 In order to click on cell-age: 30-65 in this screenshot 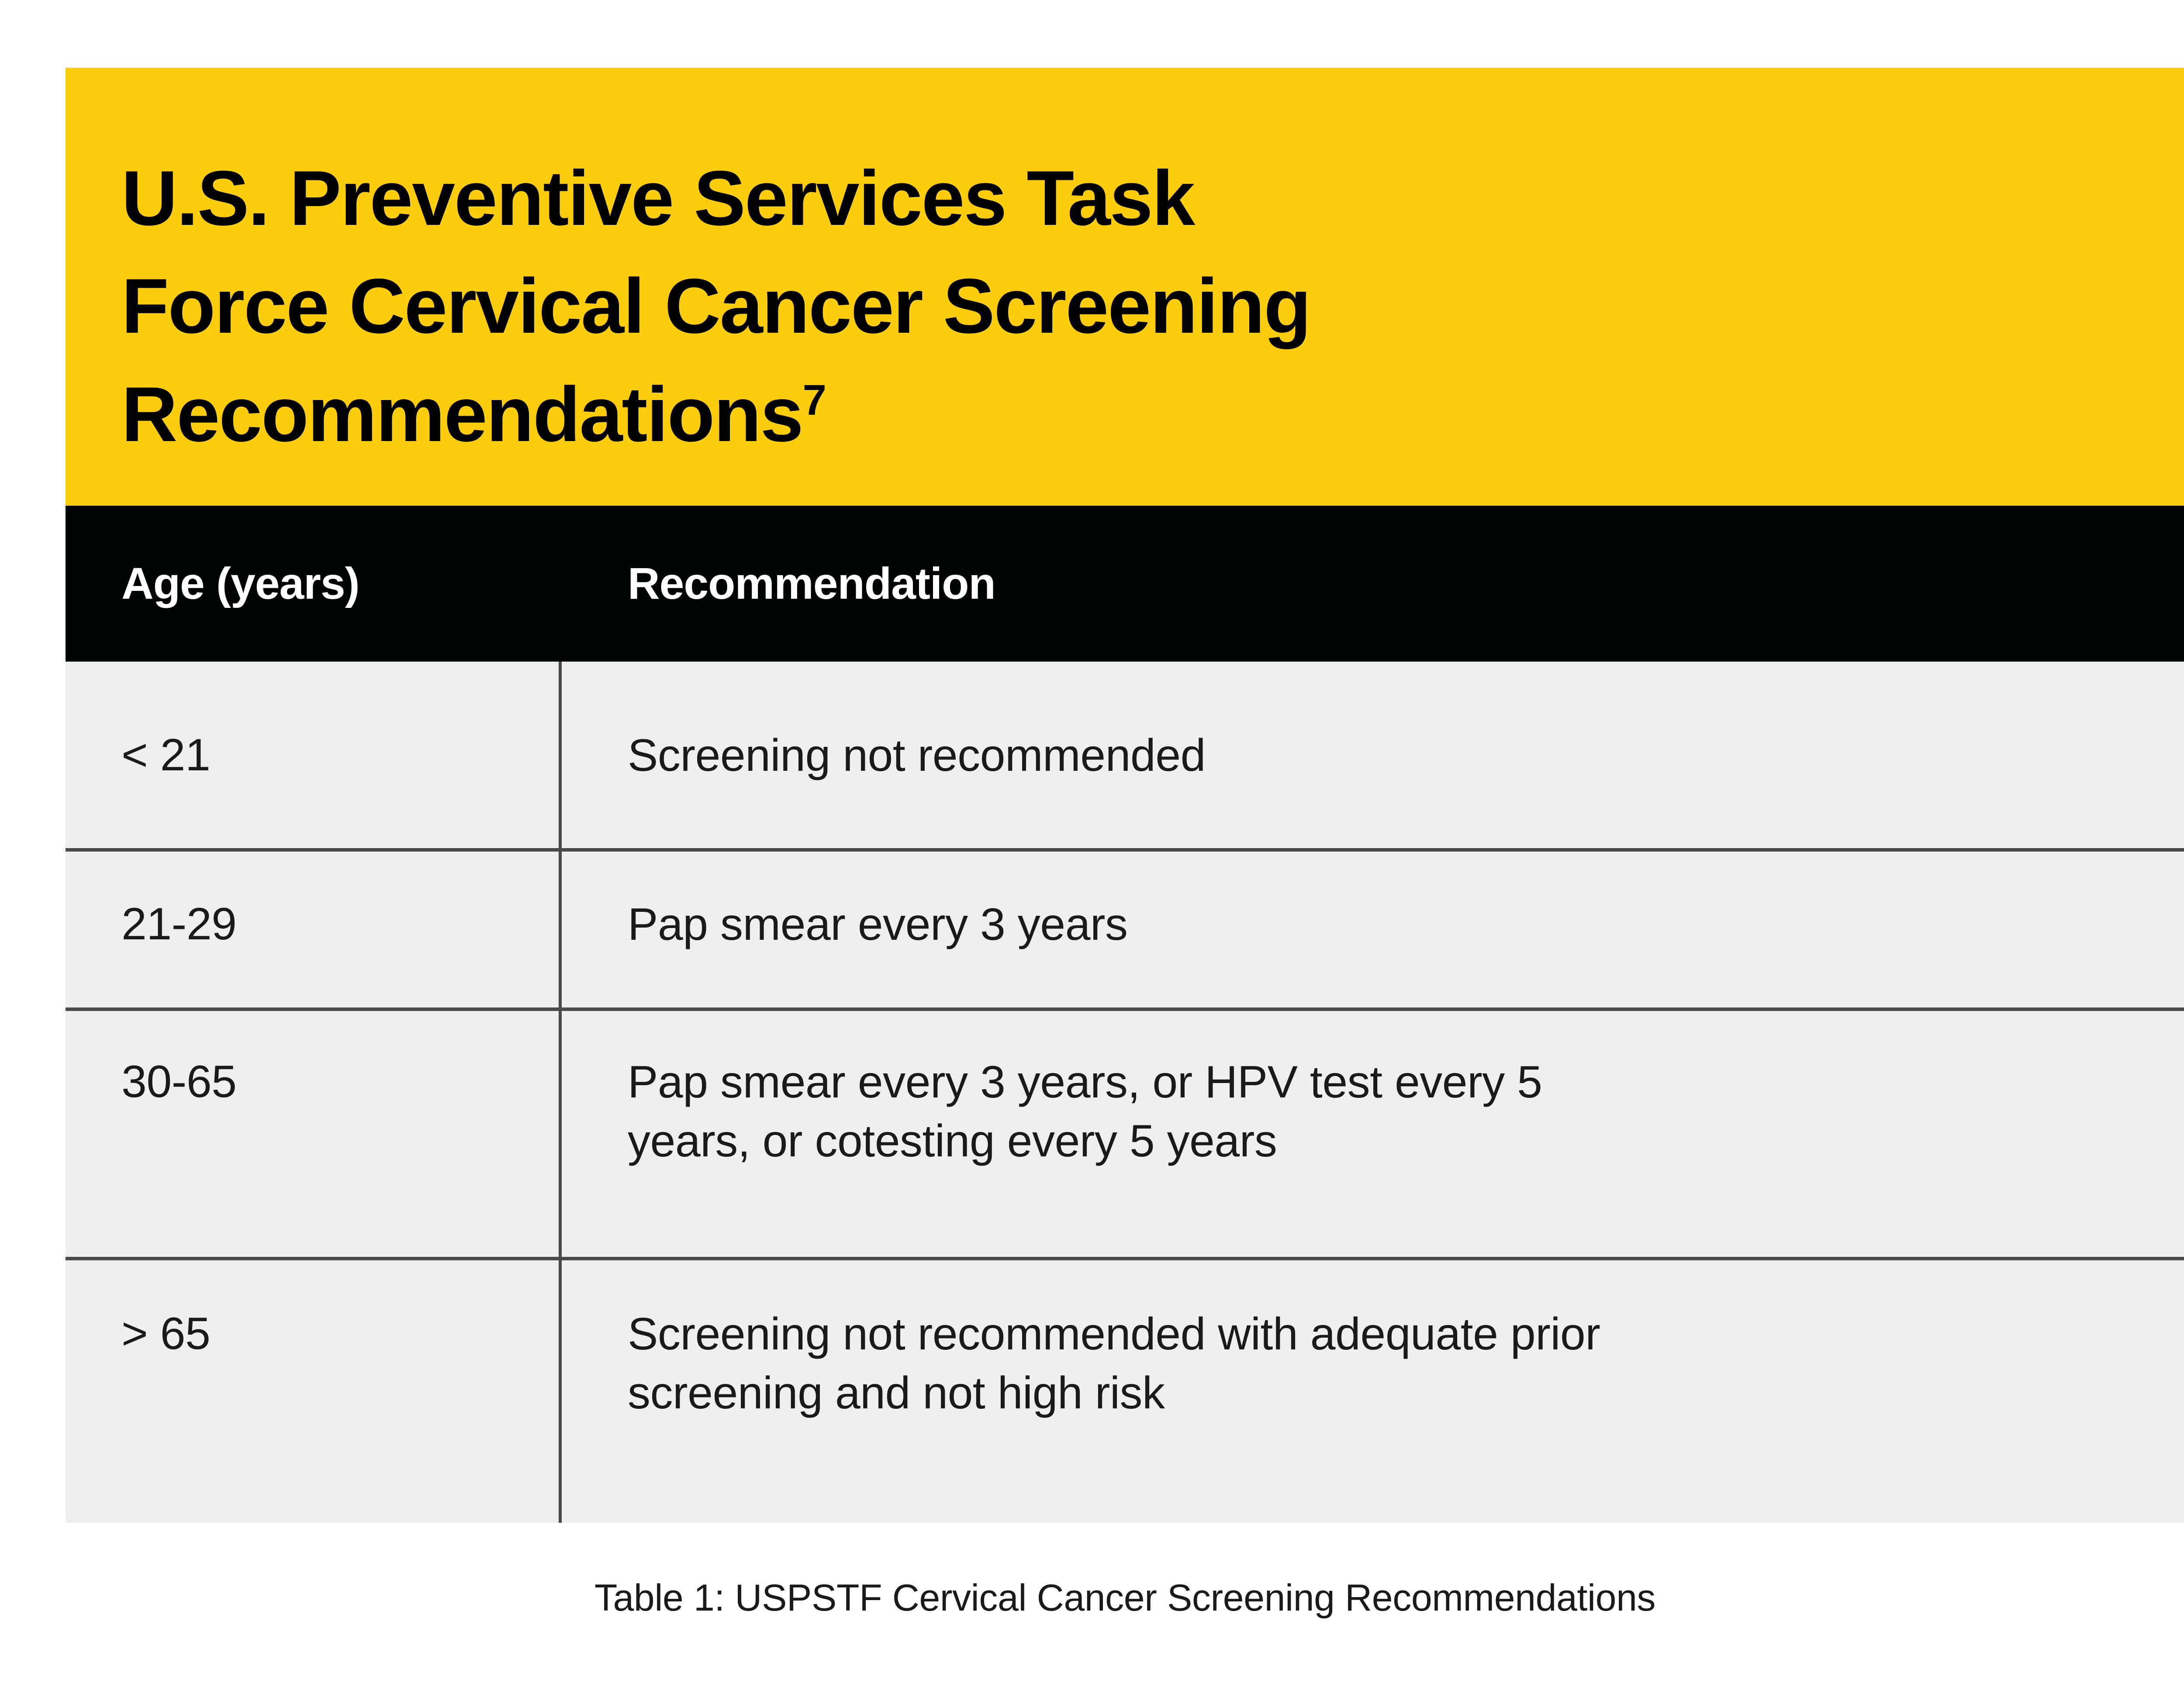, I will do `click(179, 1081)`.